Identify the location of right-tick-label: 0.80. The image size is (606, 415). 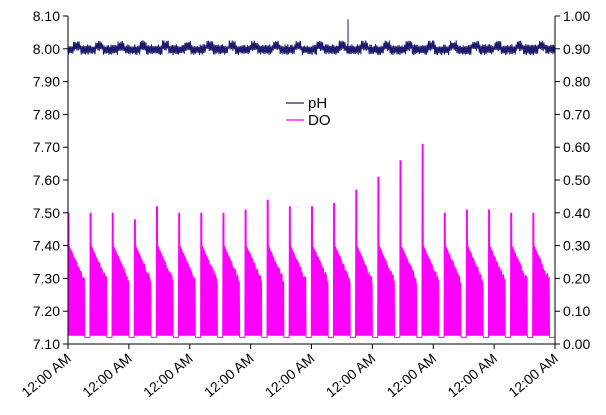
(576, 82).